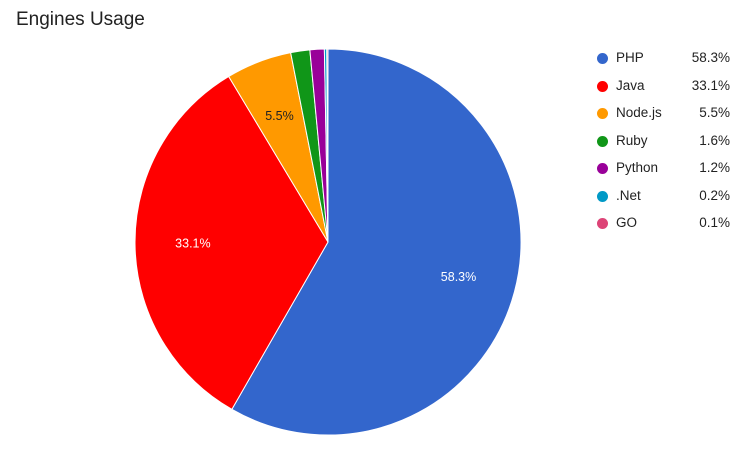 The image size is (756, 450). Describe the element at coordinates (669, 201) in the screenshot. I see `legend-item-net: .Net 0.2%` at that location.